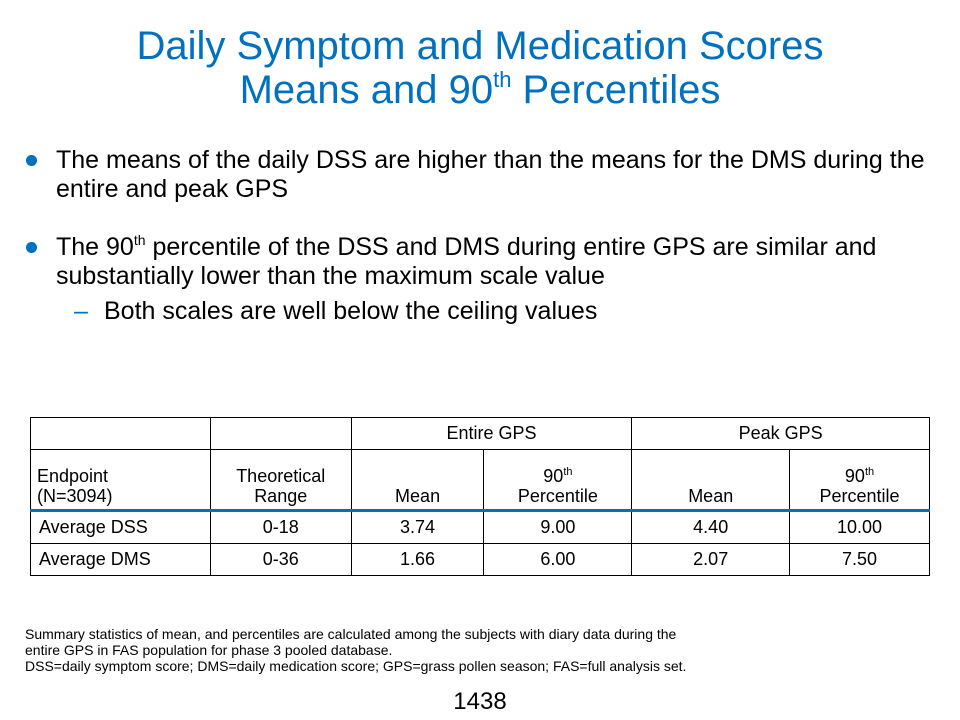 This screenshot has width=960, height=720. Describe the element at coordinates (73, 476) in the screenshot. I see `header-endpoint-label: Endpoint` at that location.